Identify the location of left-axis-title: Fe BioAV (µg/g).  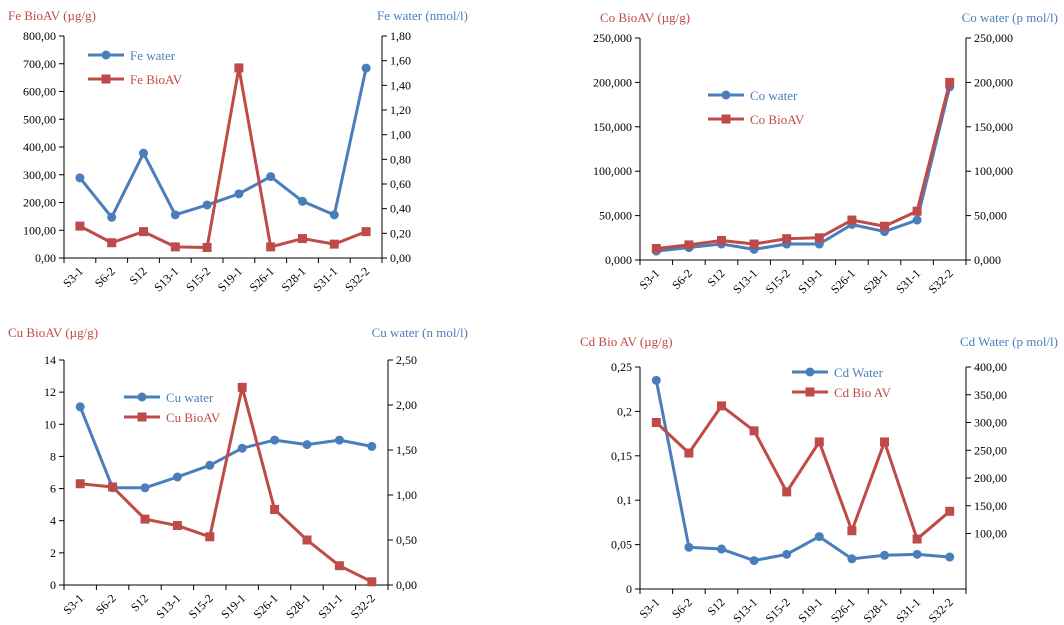
(52, 15).